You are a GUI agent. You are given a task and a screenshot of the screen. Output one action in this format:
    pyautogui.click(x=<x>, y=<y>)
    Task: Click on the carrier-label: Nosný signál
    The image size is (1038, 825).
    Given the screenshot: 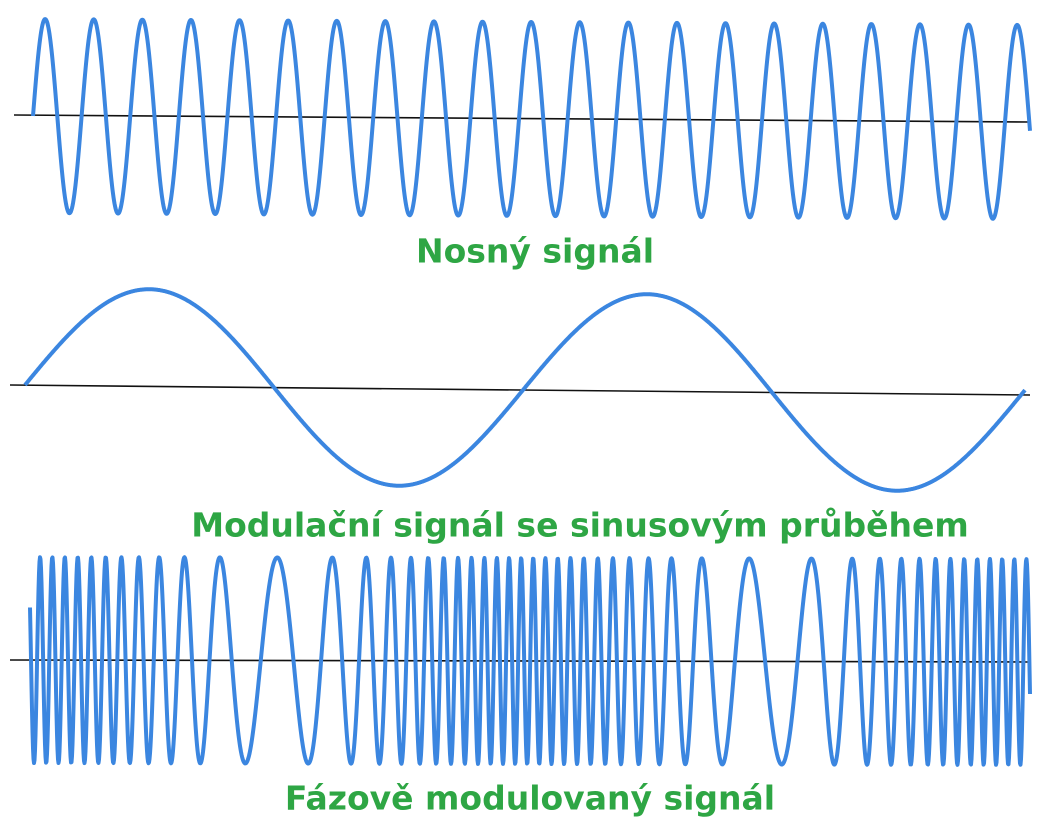 What is the action you would take?
    pyautogui.click(x=535, y=251)
    